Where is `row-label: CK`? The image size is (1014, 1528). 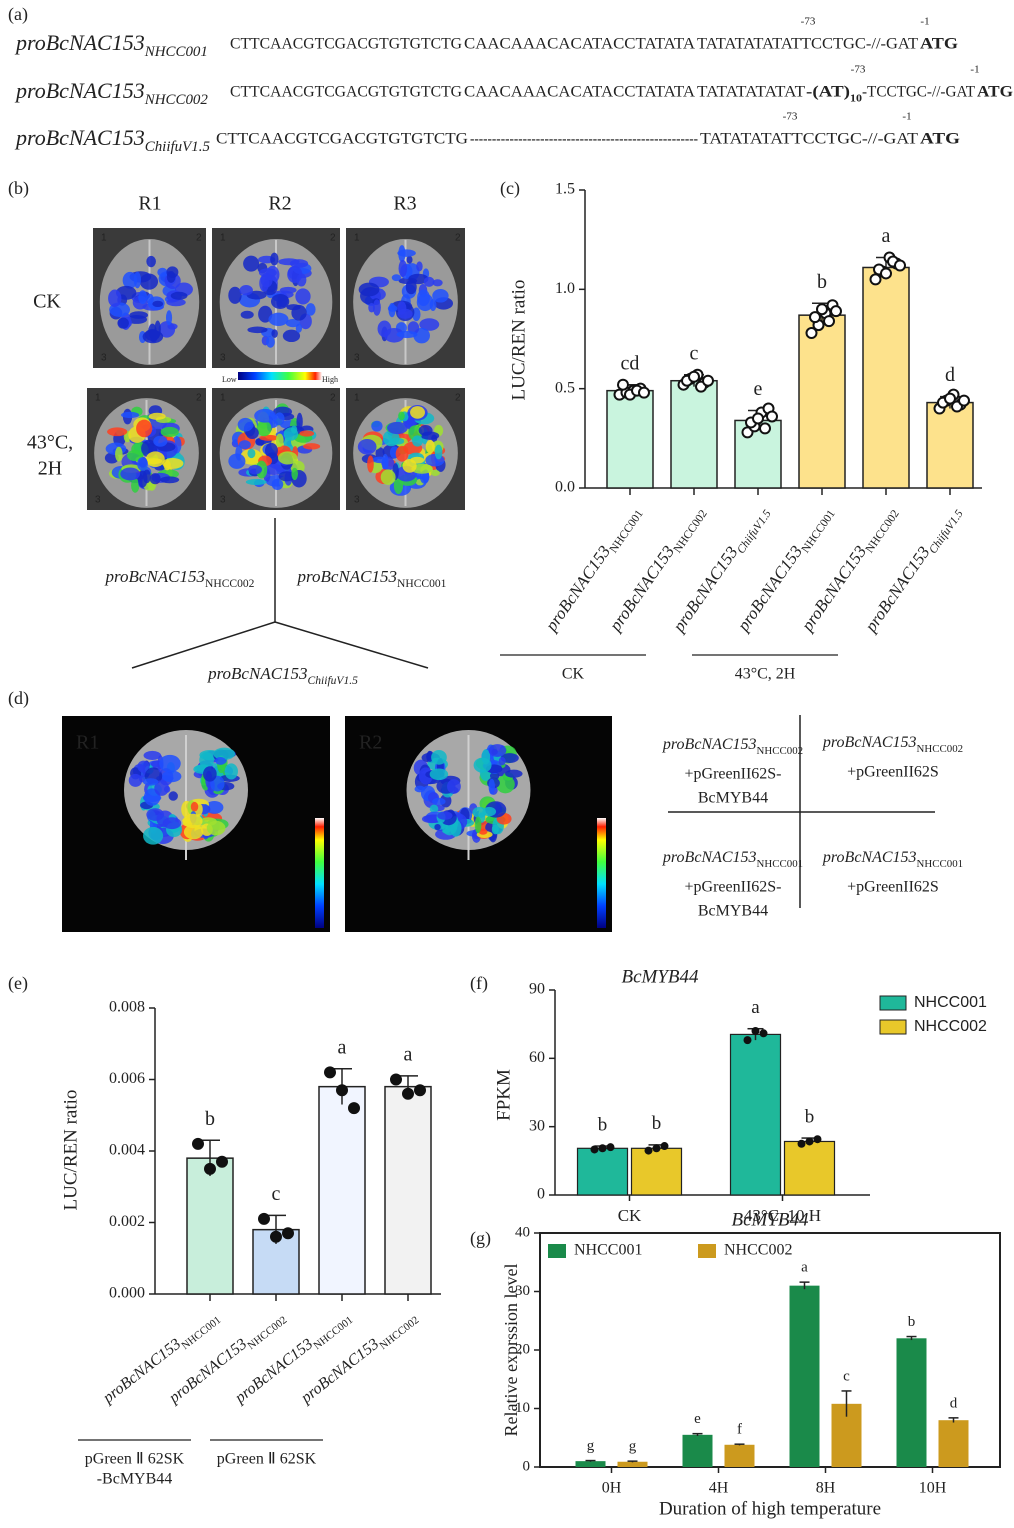 row-label: CK is located at coordinates (47, 302).